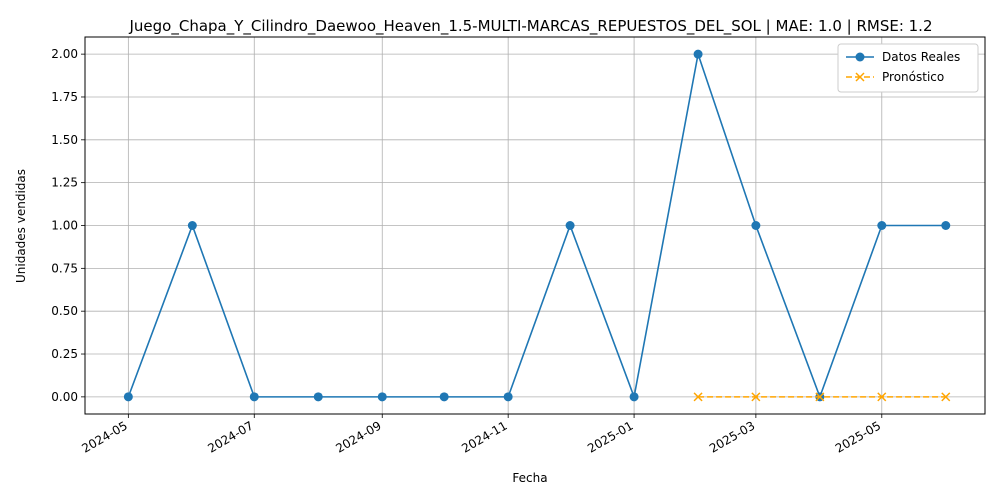 Image resolution: width=1000 pixels, height=500 pixels. I want to click on y-axis-label: Unidades vendidas, so click(21, 226).